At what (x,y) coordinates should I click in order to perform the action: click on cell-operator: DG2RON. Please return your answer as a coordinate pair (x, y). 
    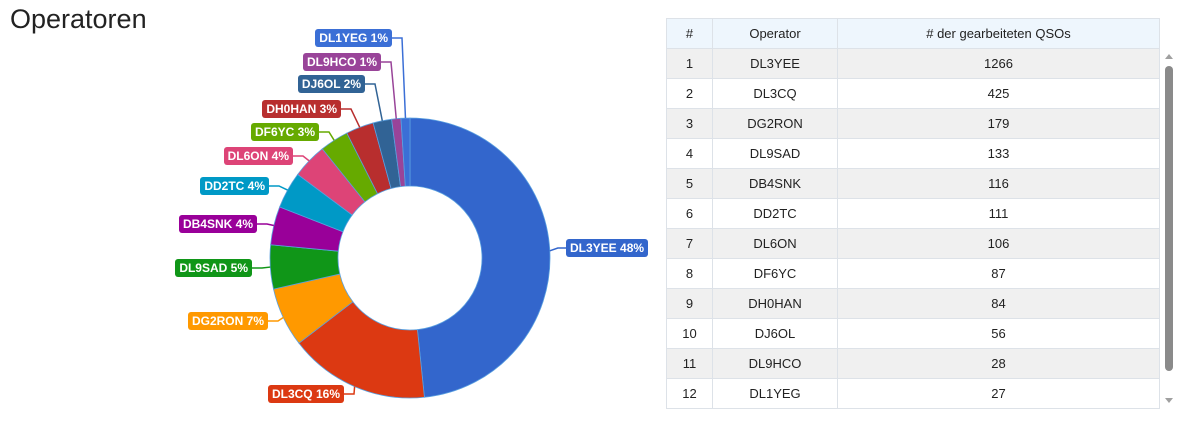
    Looking at the image, I should click on (775, 123).